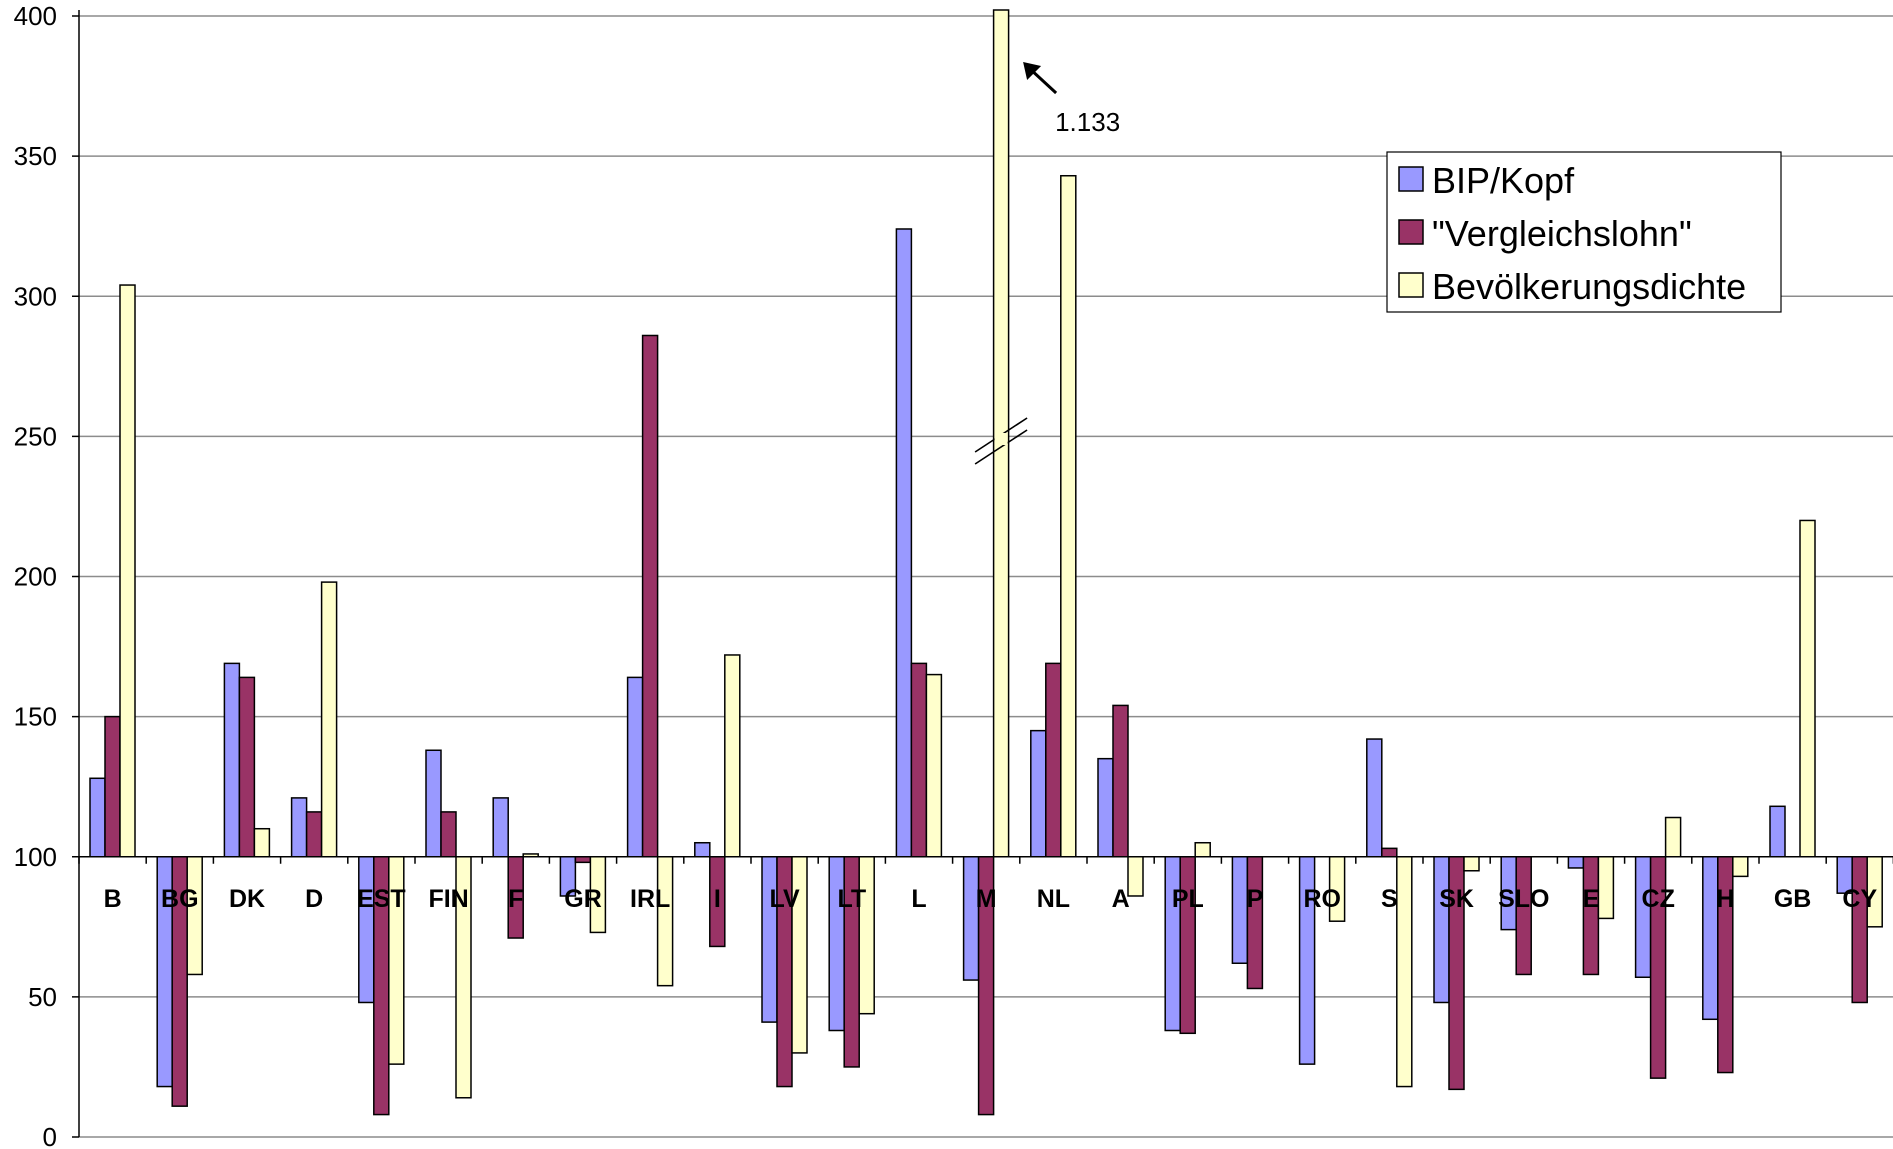 The width and height of the screenshot is (1893, 1149). What do you see at coordinates (583, 899) in the screenshot?
I see `x-tick-label: GR` at bounding box center [583, 899].